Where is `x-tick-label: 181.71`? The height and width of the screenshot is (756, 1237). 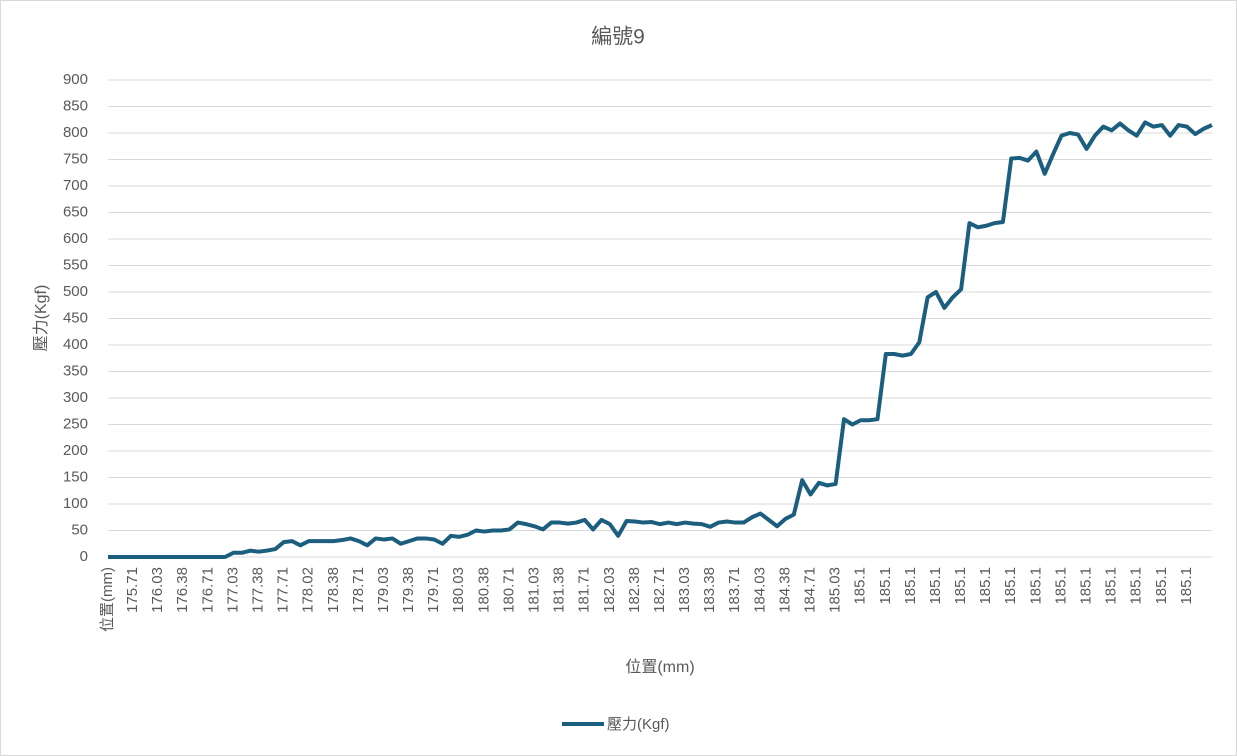
x-tick-label: 181.71 is located at coordinates (584, 590).